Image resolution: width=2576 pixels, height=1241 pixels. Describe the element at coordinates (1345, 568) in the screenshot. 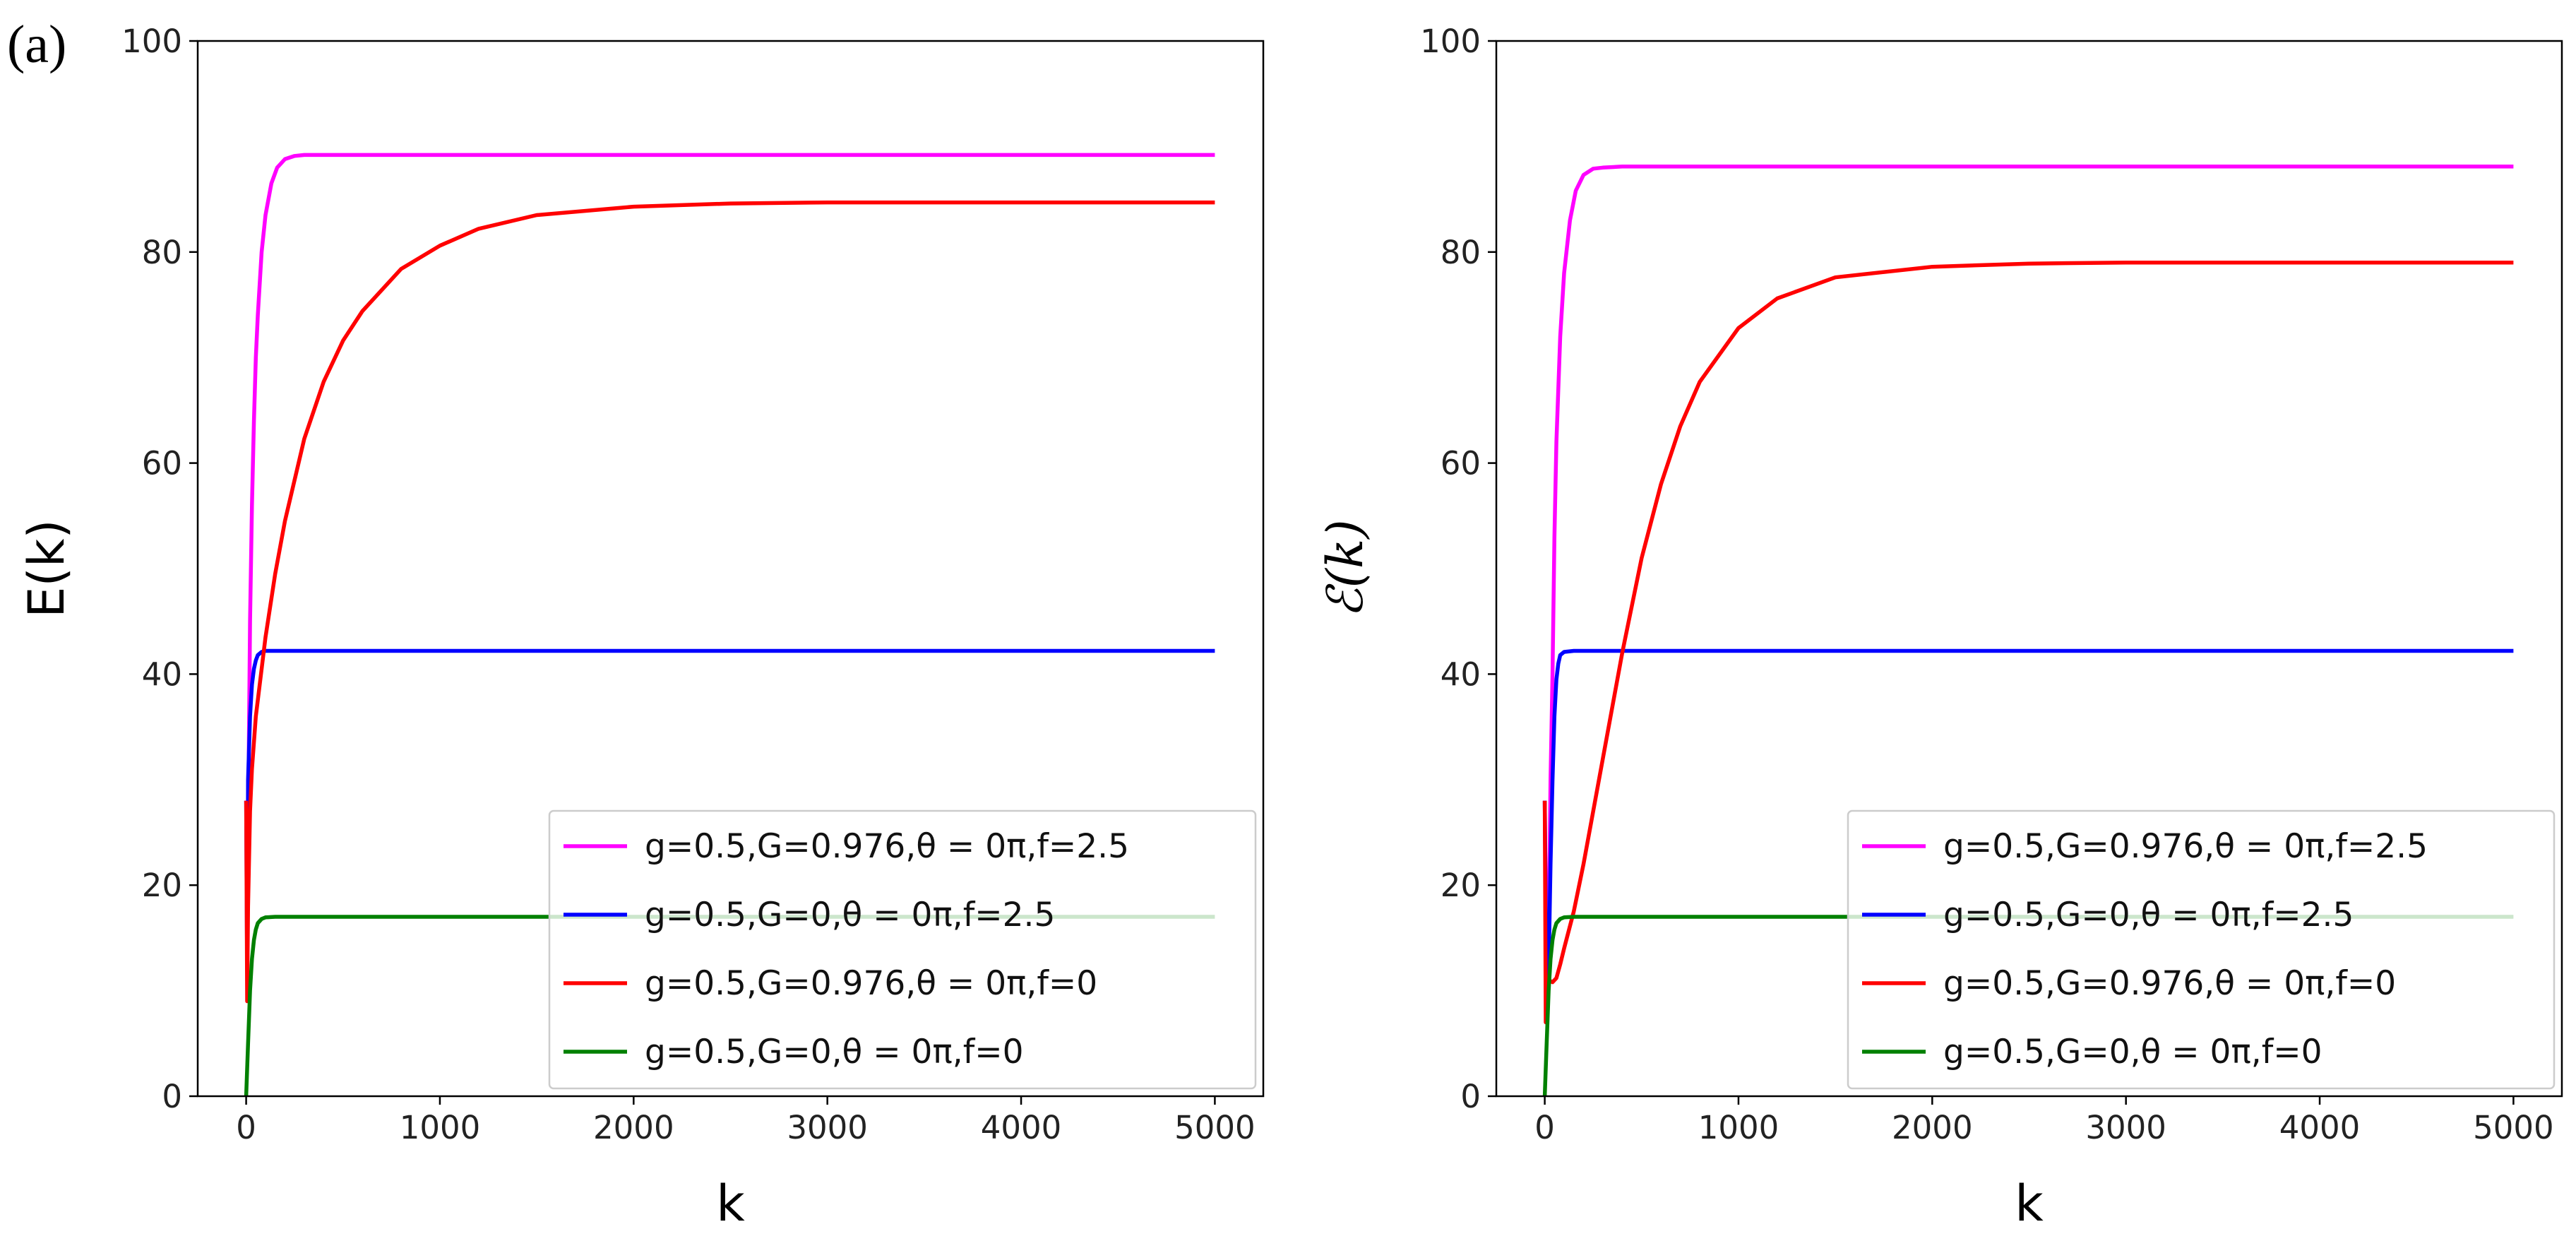

I see `y-axis-label: ℰ(k)` at that location.